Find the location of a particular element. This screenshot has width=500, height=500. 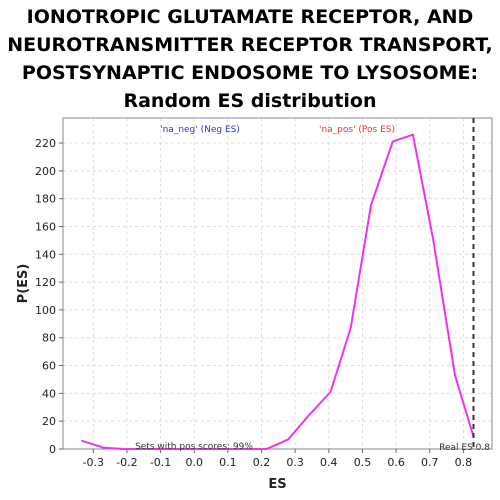

y-axis-label: P(ES) is located at coordinates (23, 284).